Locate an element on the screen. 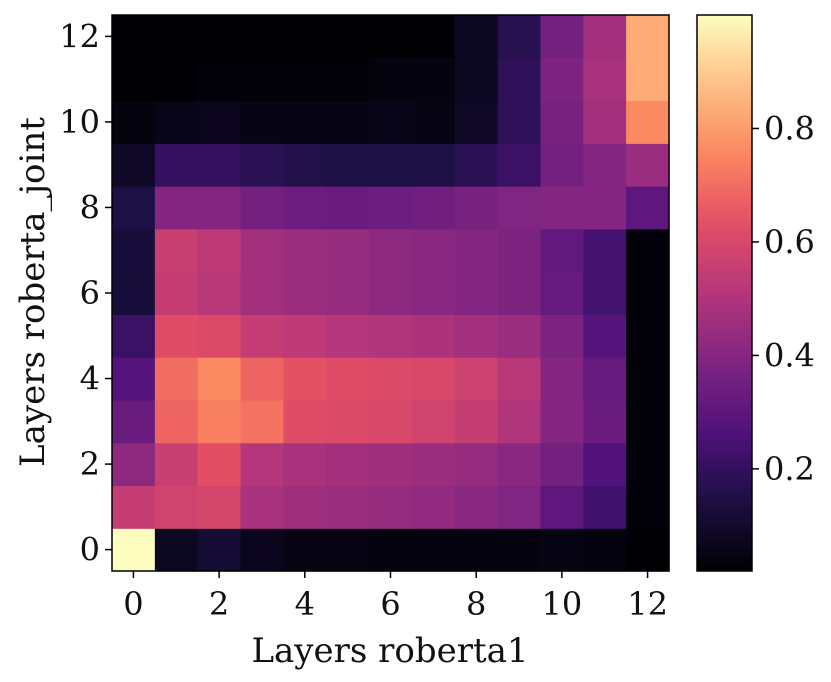 This screenshot has width=831, height=682. x-tick-label: 8 is located at coordinates (476, 604).